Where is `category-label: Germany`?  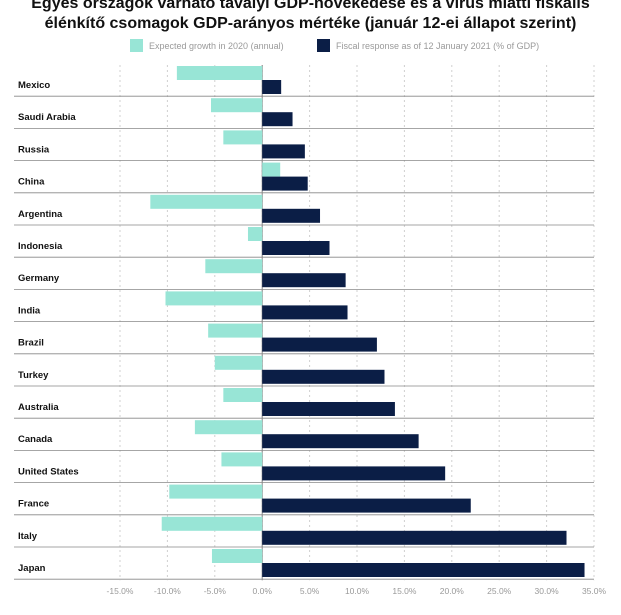 category-label: Germany is located at coordinates (39, 278).